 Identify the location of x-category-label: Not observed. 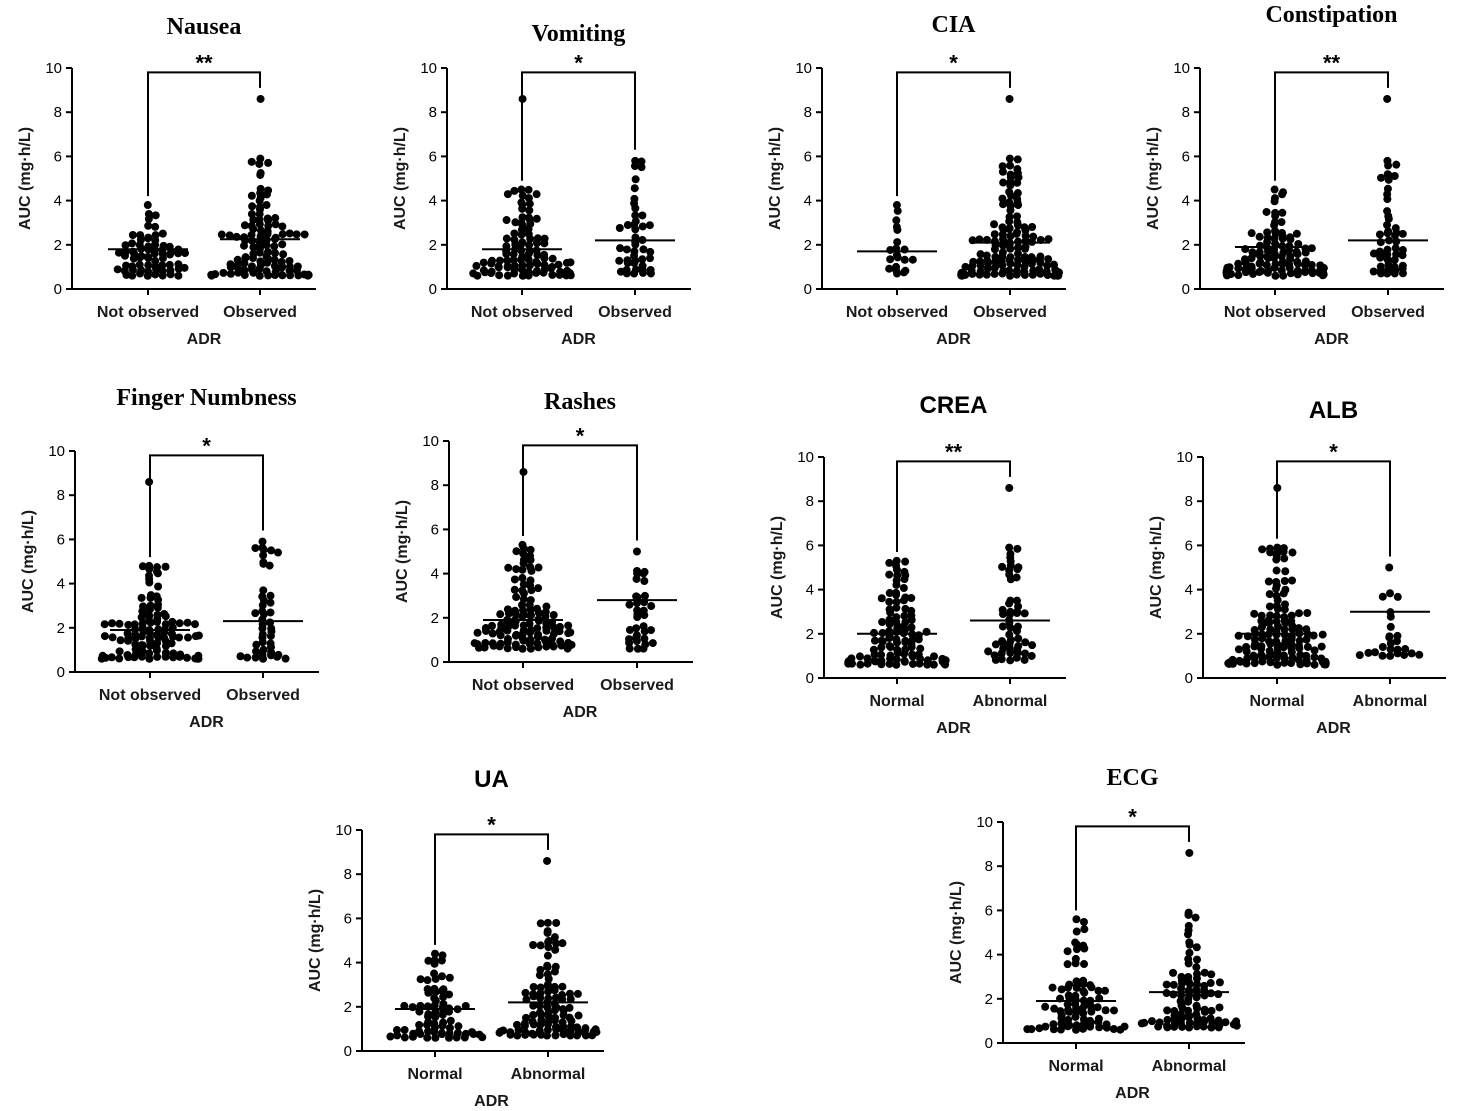
(150, 695).